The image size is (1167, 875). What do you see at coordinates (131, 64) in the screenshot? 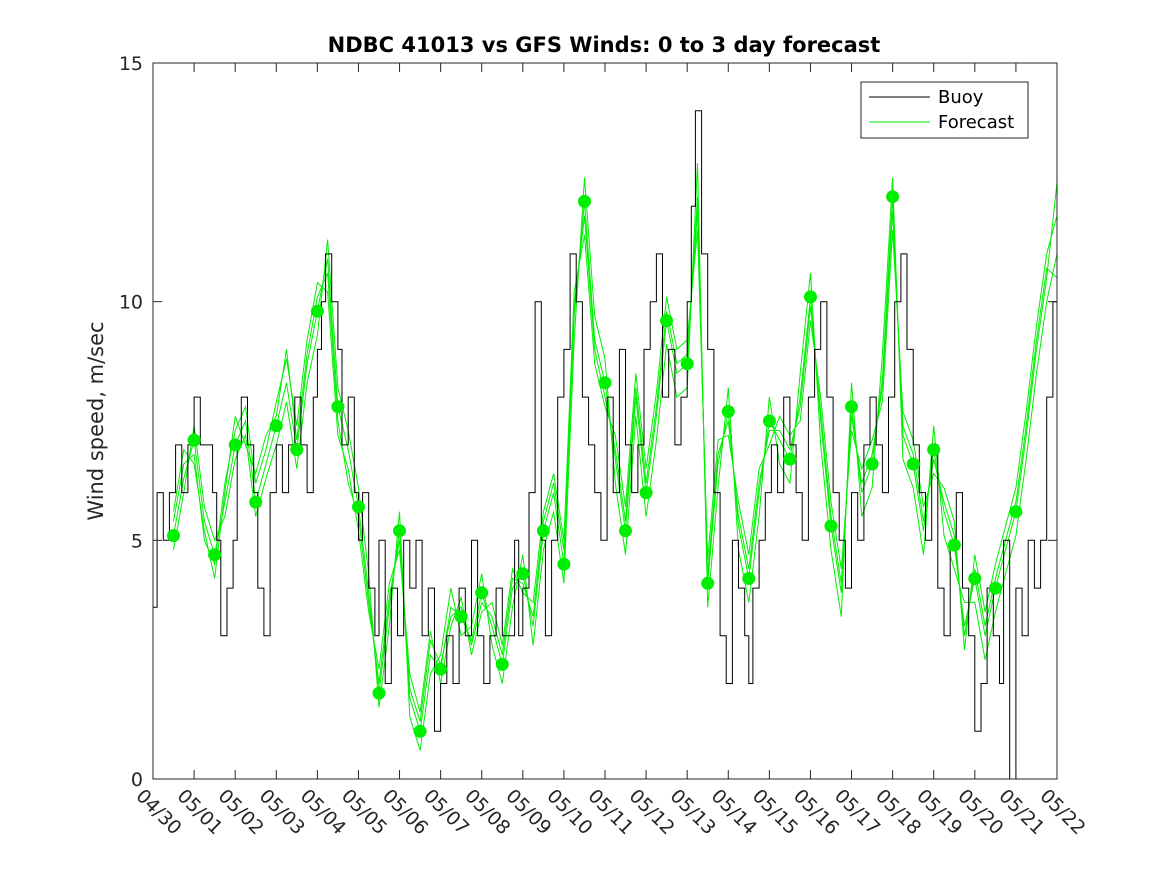
I see `y-tick-label: 15` at bounding box center [131, 64].